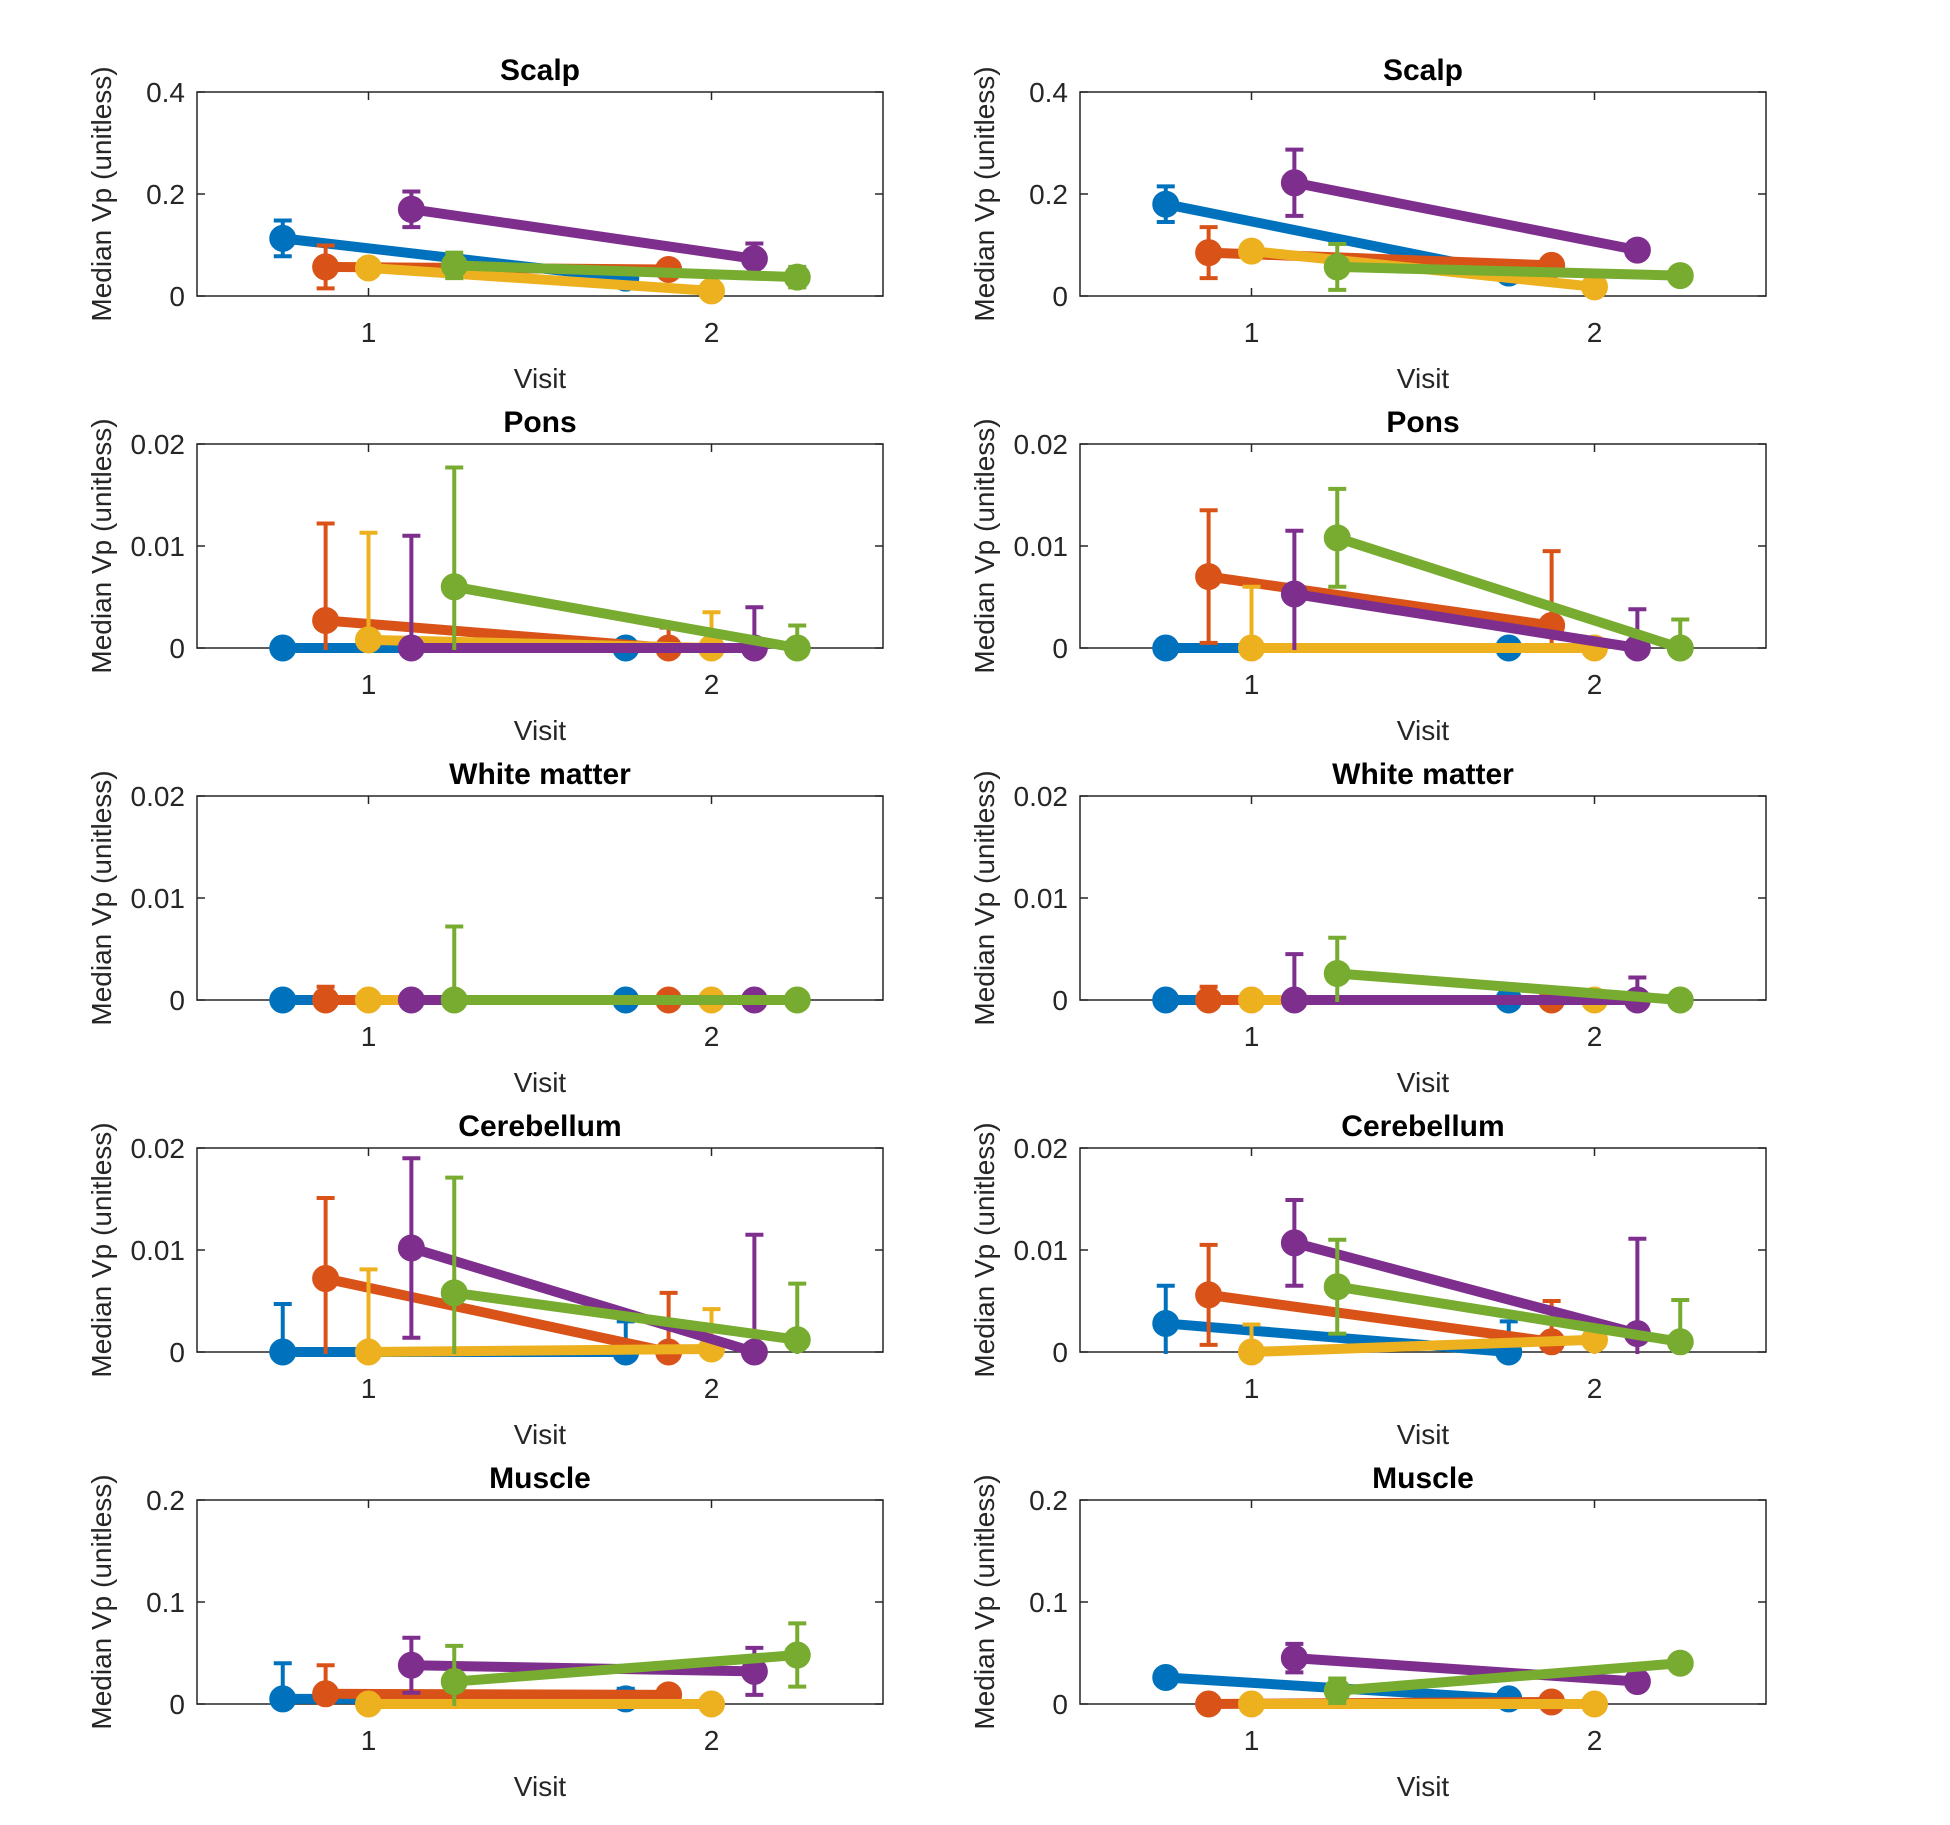 This screenshot has width=1950, height=1825. What do you see at coordinates (540, 70) in the screenshot?
I see `subplot-title: Scalp` at bounding box center [540, 70].